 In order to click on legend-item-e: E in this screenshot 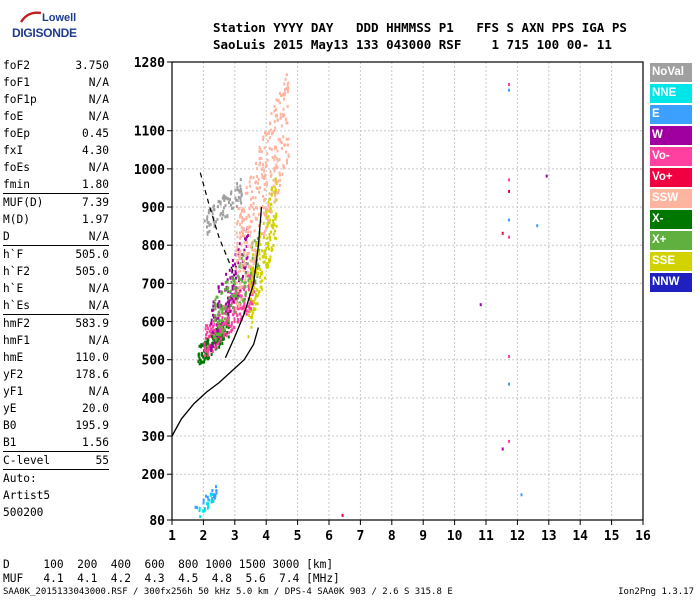, I will do `click(671, 114)`.